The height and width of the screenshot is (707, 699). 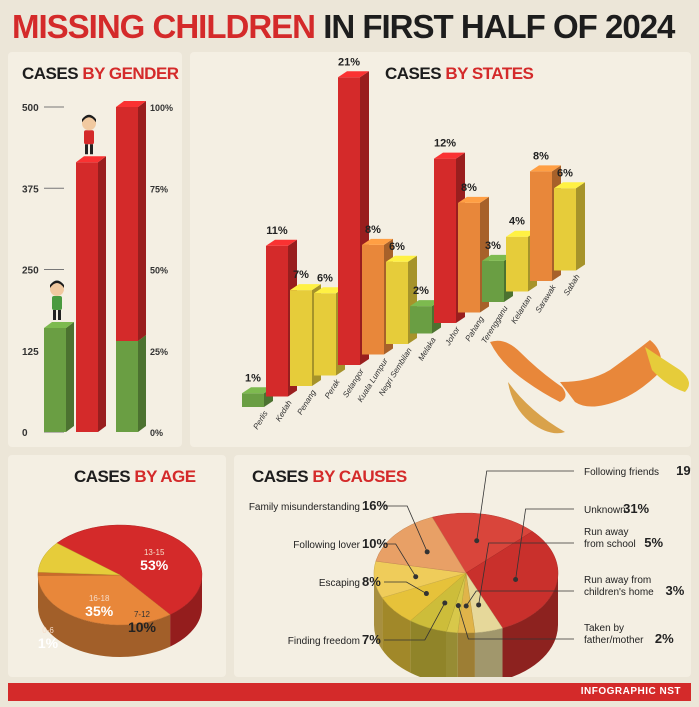 I want to click on cause-name-label: Finding freedom, so click(x=324, y=641).